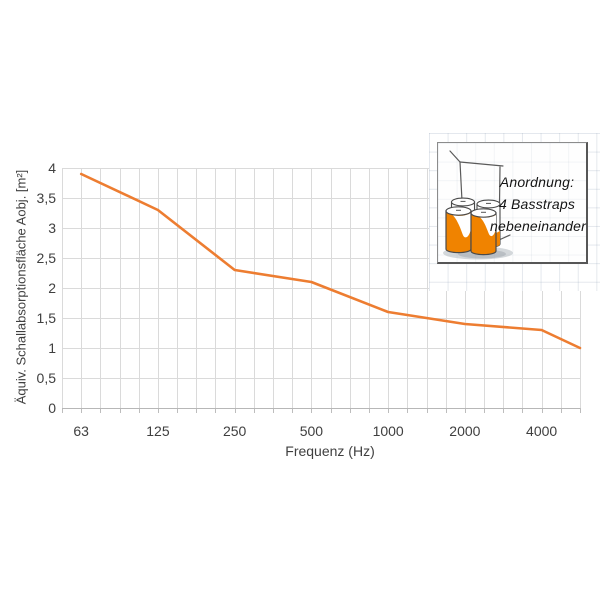 The image size is (600, 600). I want to click on y-tick-label: 2, so click(52, 288).